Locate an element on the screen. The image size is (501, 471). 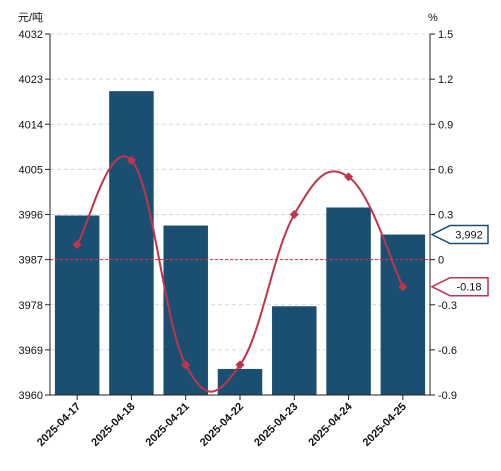
right-tick-label: -0.3 is located at coordinates (447, 306).